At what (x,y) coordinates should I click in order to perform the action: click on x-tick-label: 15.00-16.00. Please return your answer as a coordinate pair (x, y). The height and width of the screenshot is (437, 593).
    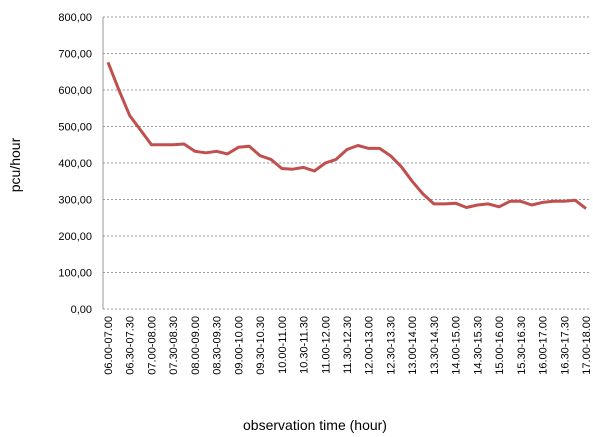
    Looking at the image, I should click on (500, 345).